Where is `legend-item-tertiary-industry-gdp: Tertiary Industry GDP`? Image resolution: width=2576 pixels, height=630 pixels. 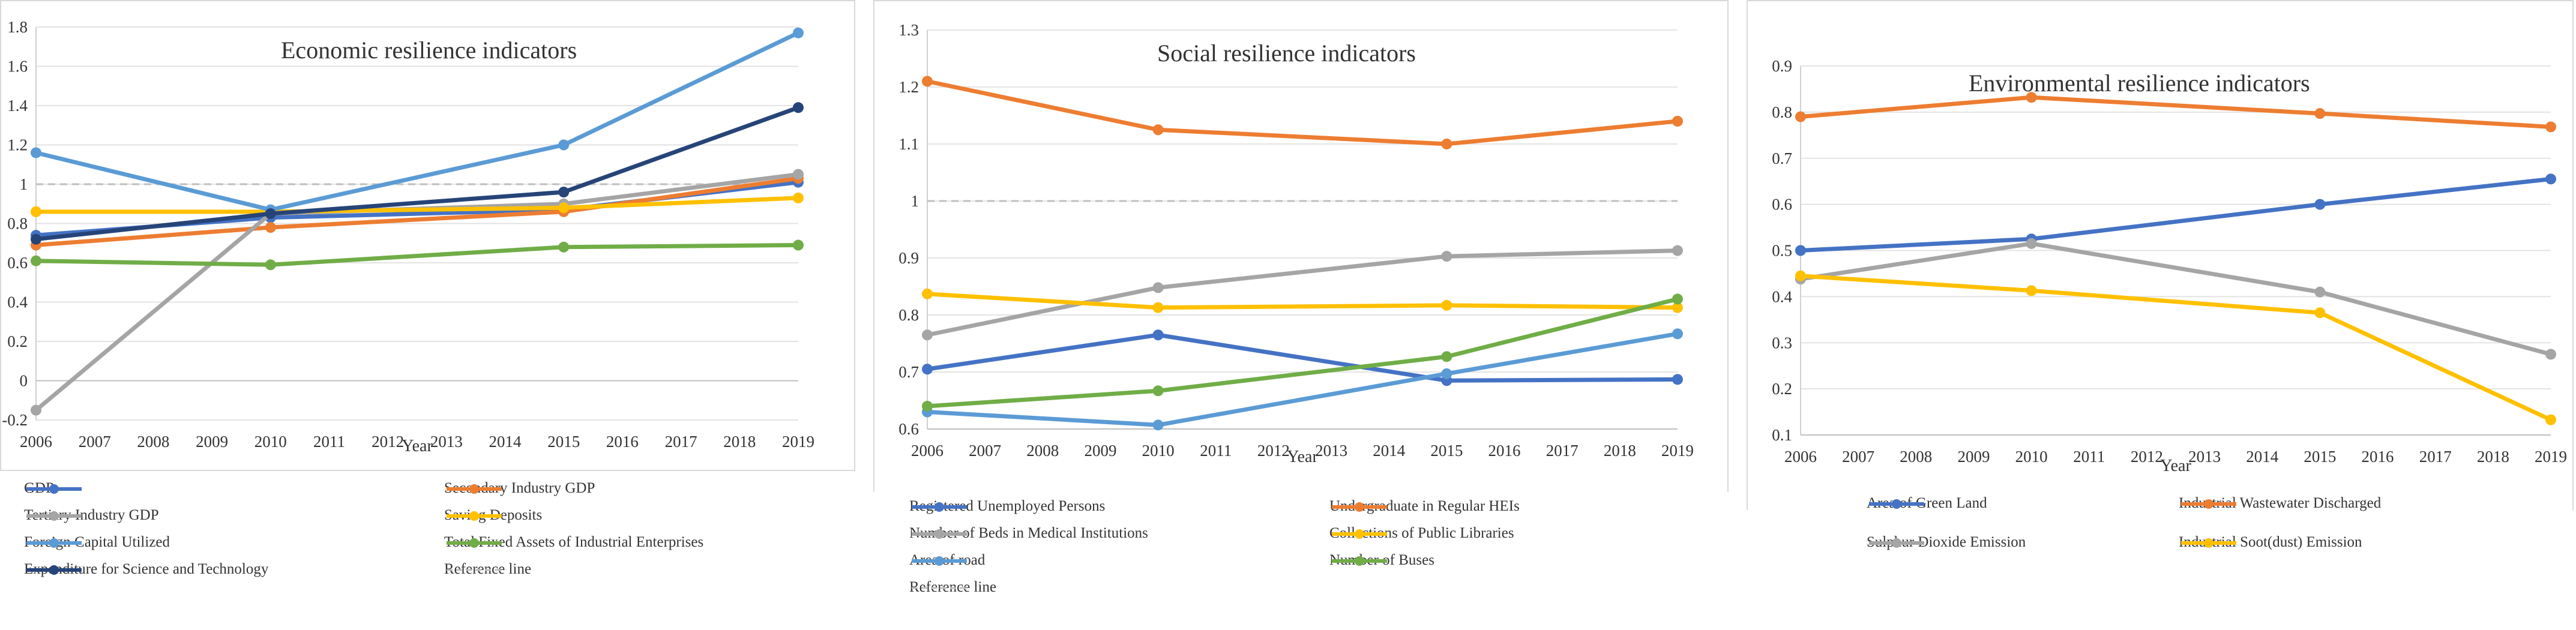
legend-item-tertiary-industry-gdp: Tertiary Industry GDP is located at coordinates (91, 515).